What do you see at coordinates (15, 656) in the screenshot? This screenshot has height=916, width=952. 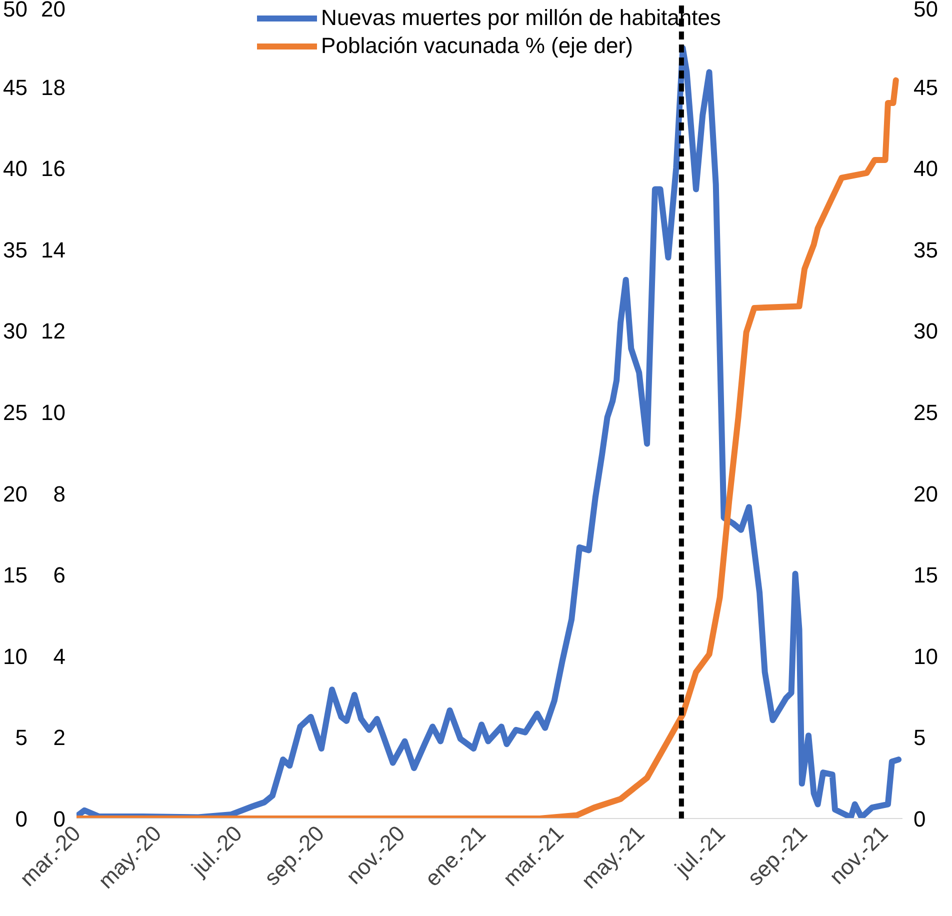 I see `y3-tick-label: 10` at bounding box center [15, 656].